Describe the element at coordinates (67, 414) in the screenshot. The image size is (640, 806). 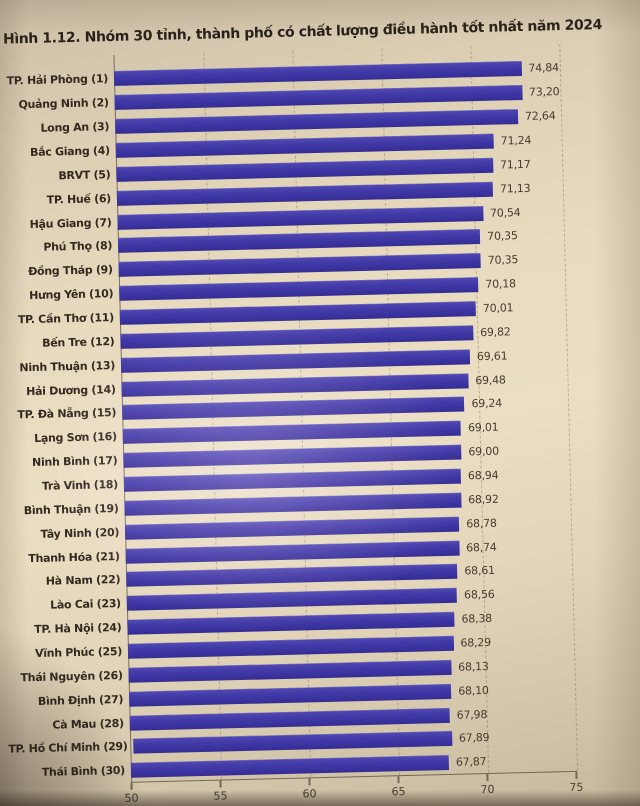
I see `category-label: TP. Đà Nẵng (15)` at that location.